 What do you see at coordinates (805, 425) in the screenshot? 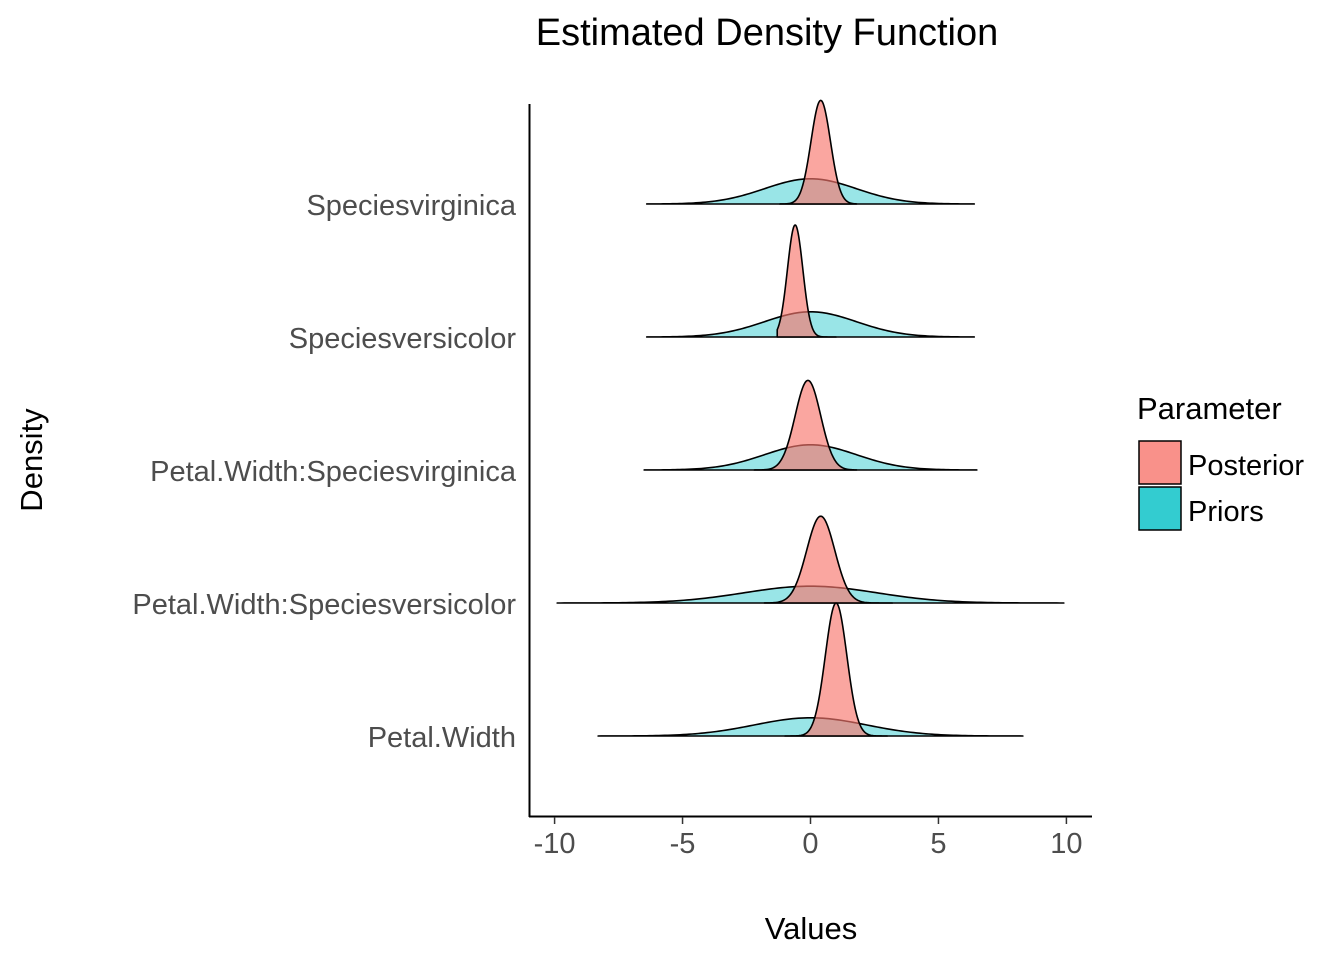
I see `density-posterior-petal-width-speciesvirginica` at bounding box center [805, 425].